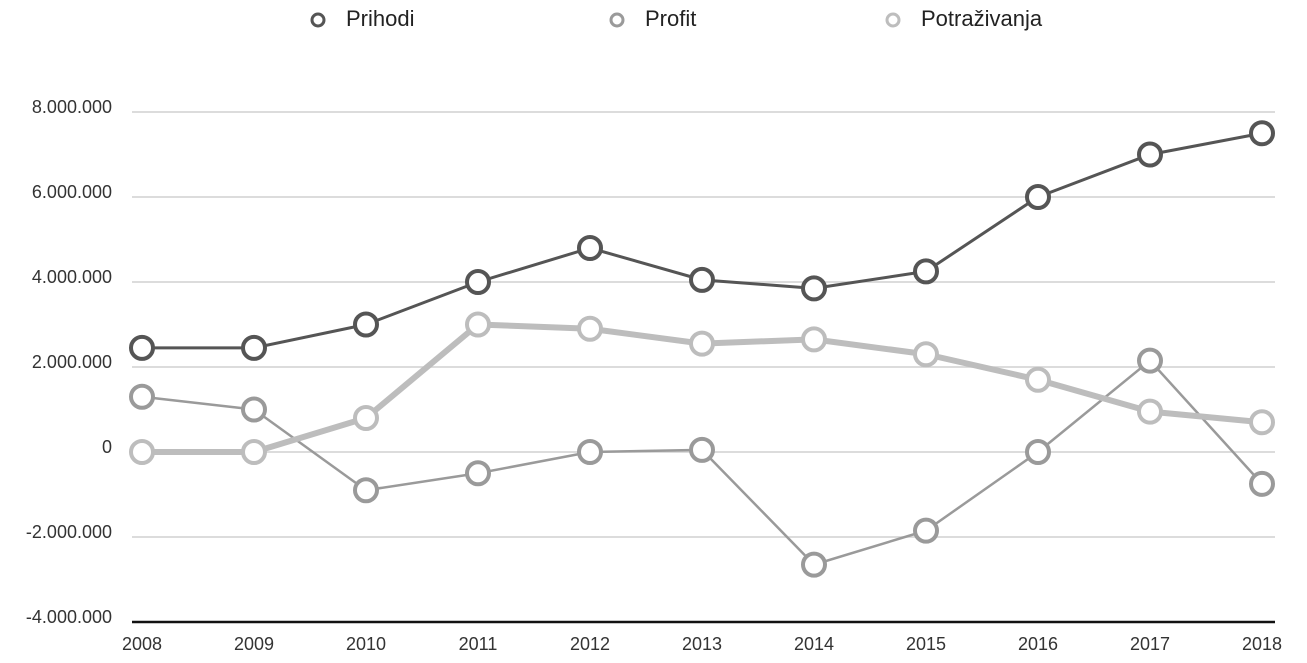 The width and height of the screenshot is (1307, 663). What do you see at coordinates (366, 644) in the screenshot?
I see `x-tick-label: 2010` at bounding box center [366, 644].